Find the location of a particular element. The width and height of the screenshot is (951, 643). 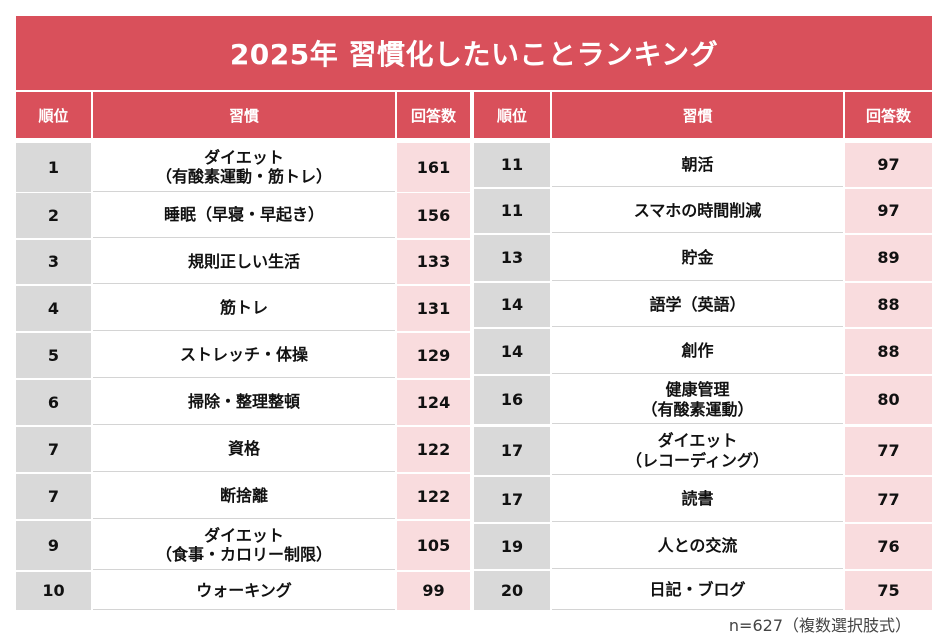

count-cell: 122 is located at coordinates (433, 449).